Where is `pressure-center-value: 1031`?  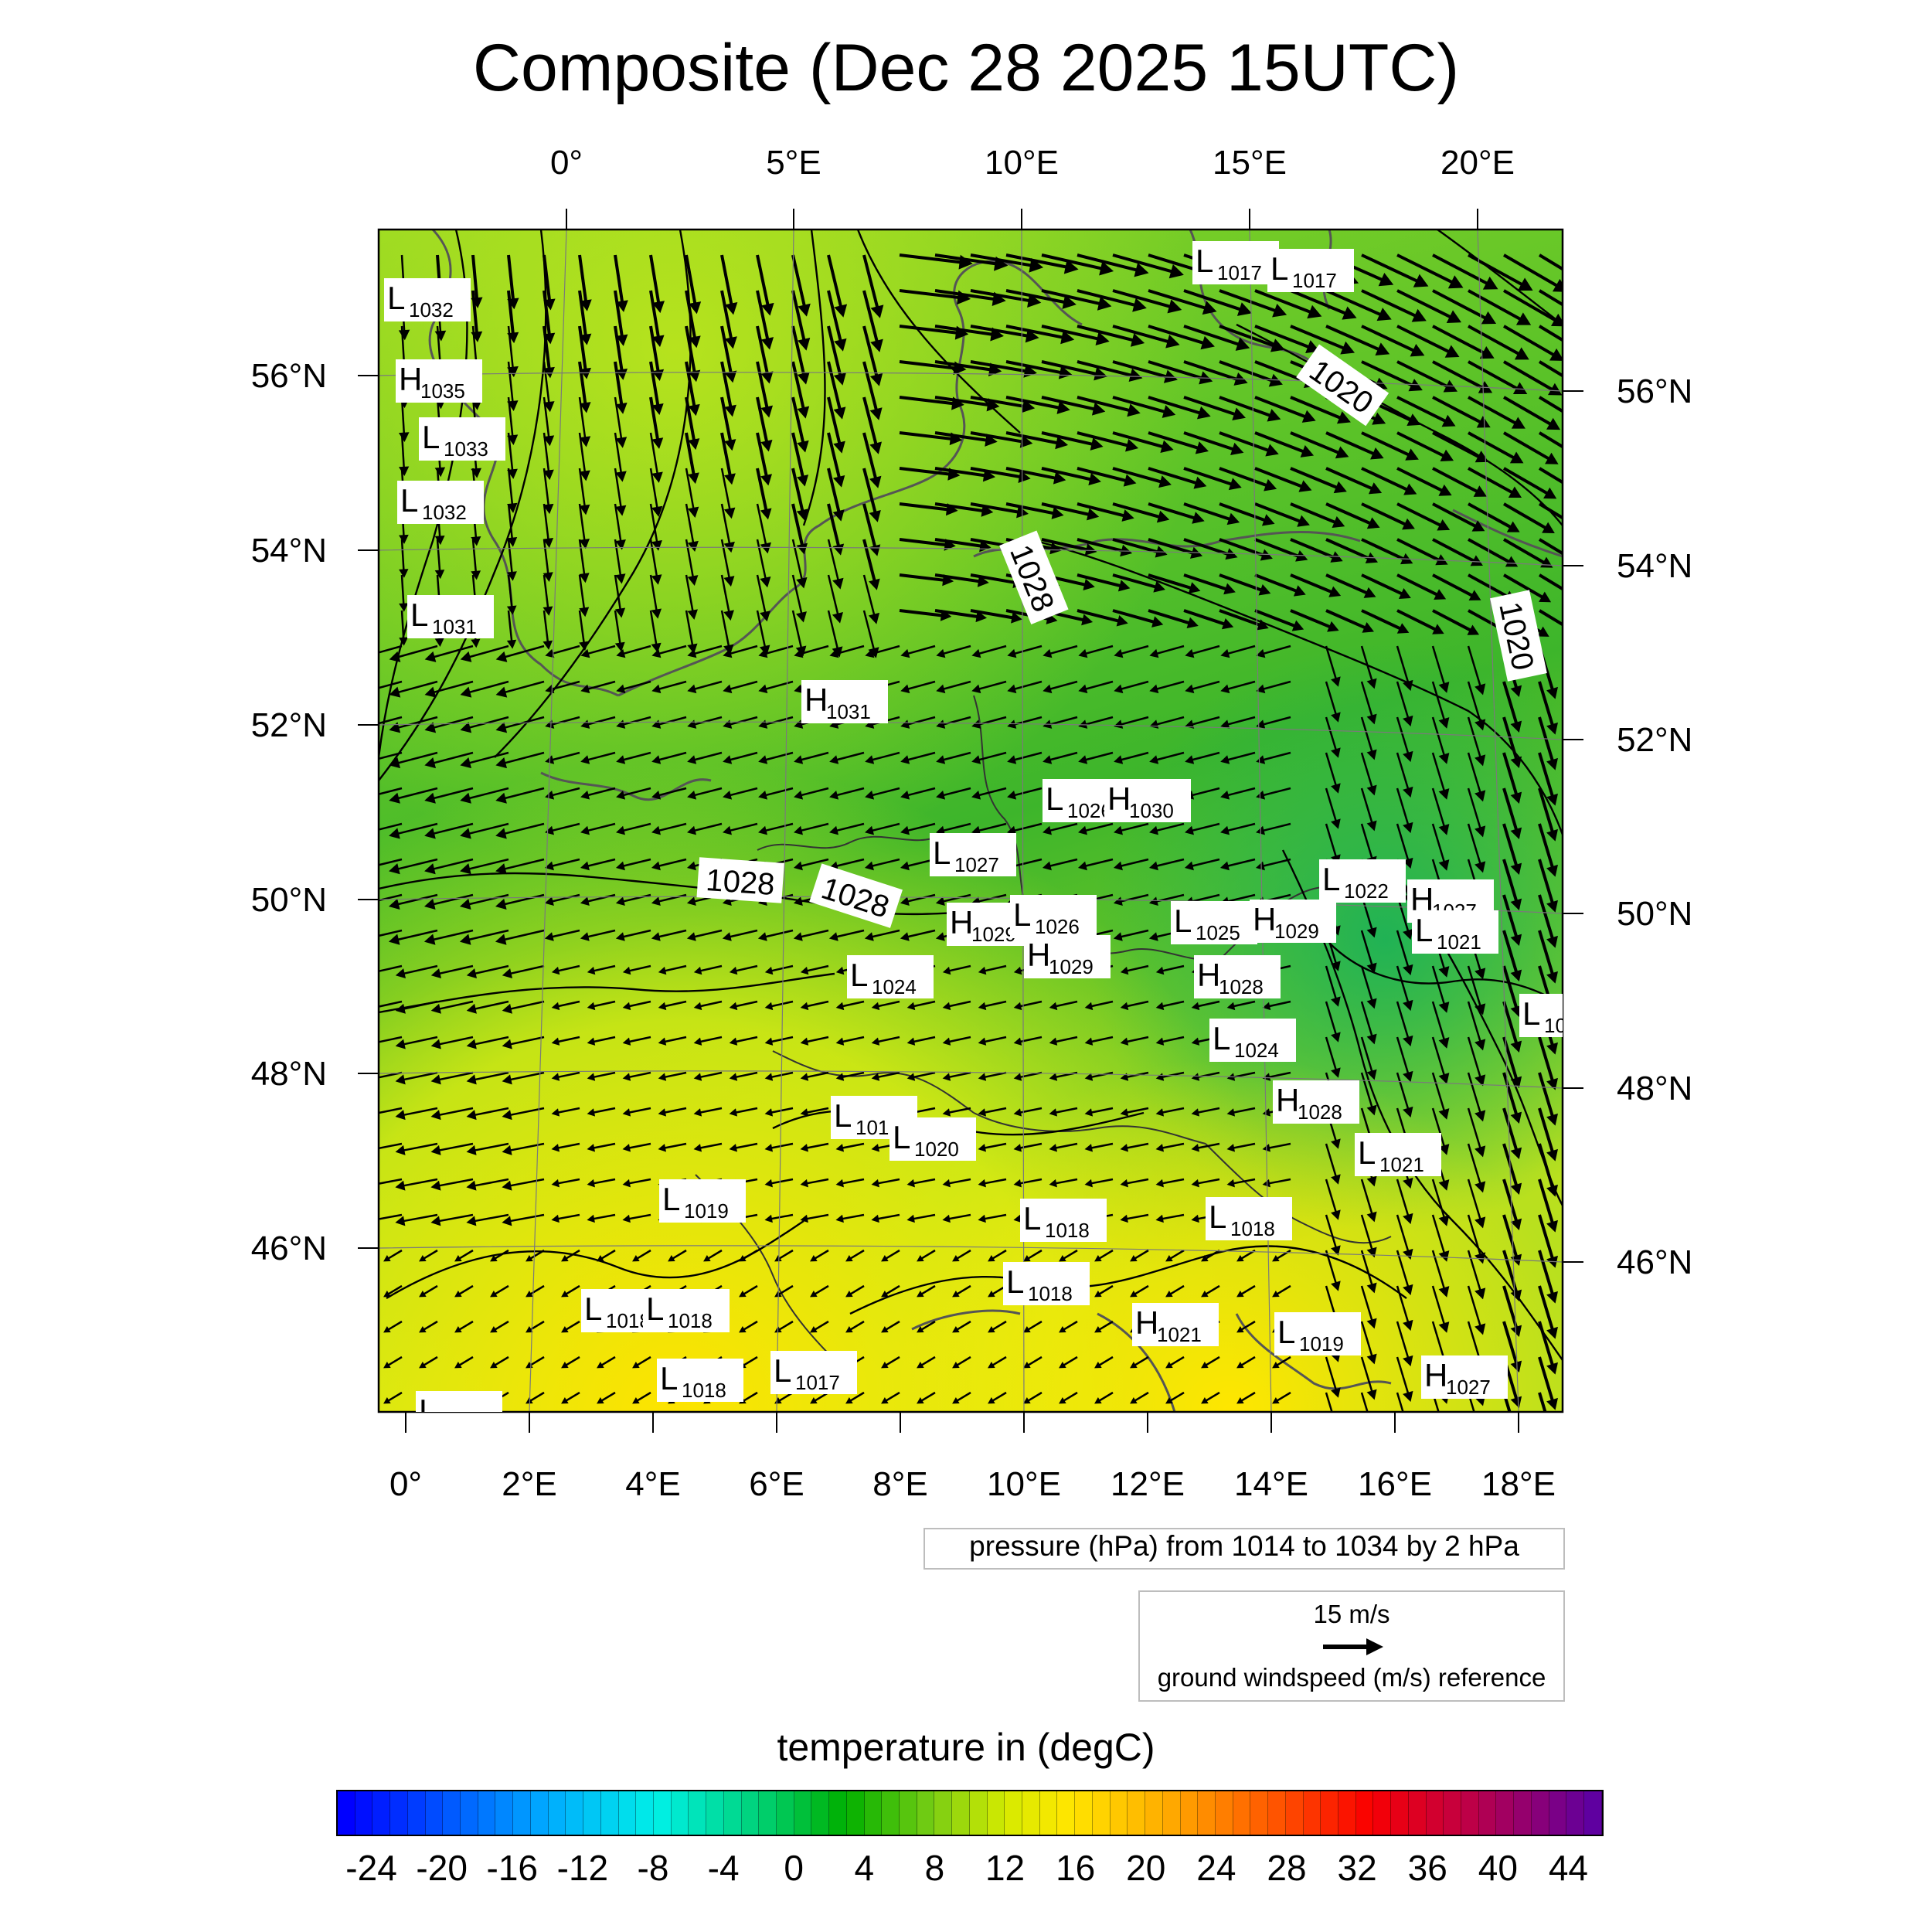
pressure-center-value: 1031 is located at coordinates (849, 712).